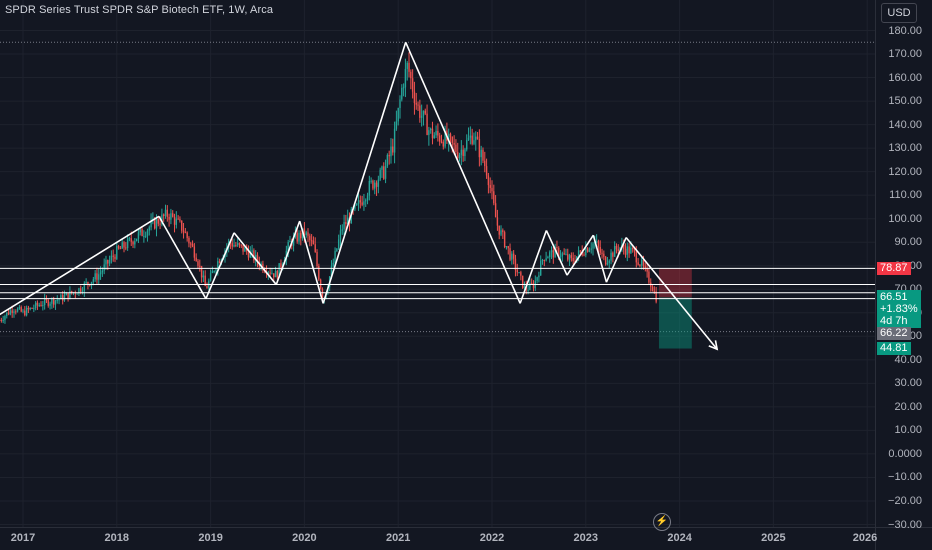 The height and width of the screenshot is (550, 932). I want to click on price-tick-label: 160.00, so click(905, 77).